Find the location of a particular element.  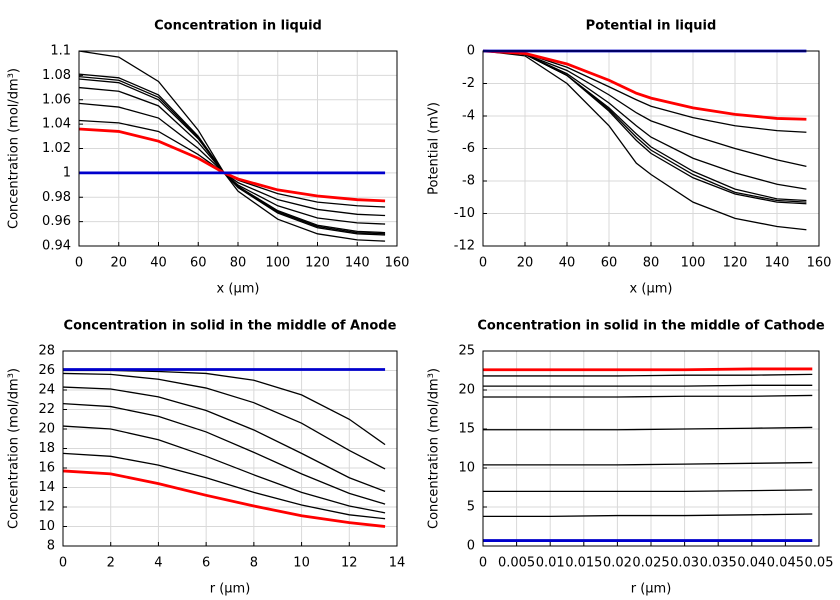

y-tick-label: 16 is located at coordinates (46, 468).